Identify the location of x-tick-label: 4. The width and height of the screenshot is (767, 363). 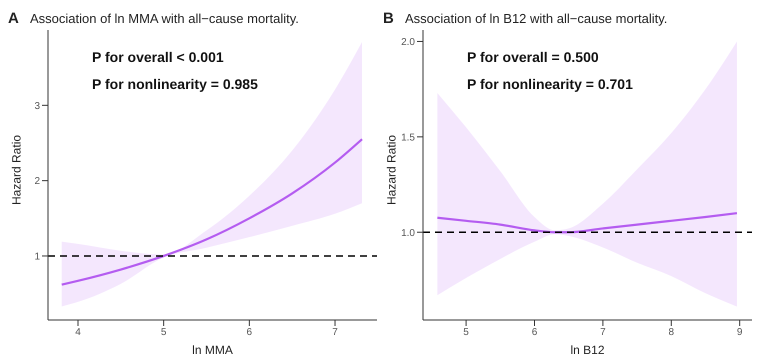
(78, 332).